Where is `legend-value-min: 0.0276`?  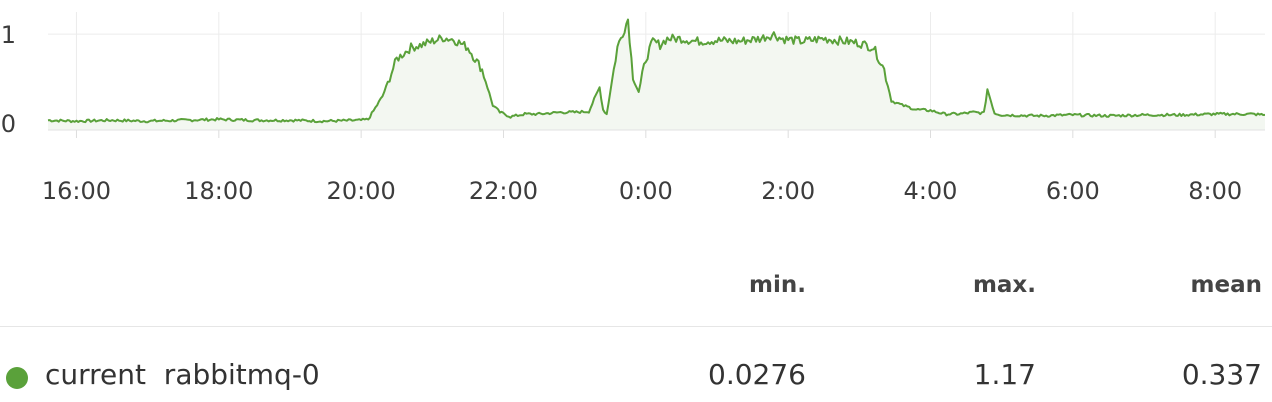
legend-value-min: 0.0276 is located at coordinates (757, 374).